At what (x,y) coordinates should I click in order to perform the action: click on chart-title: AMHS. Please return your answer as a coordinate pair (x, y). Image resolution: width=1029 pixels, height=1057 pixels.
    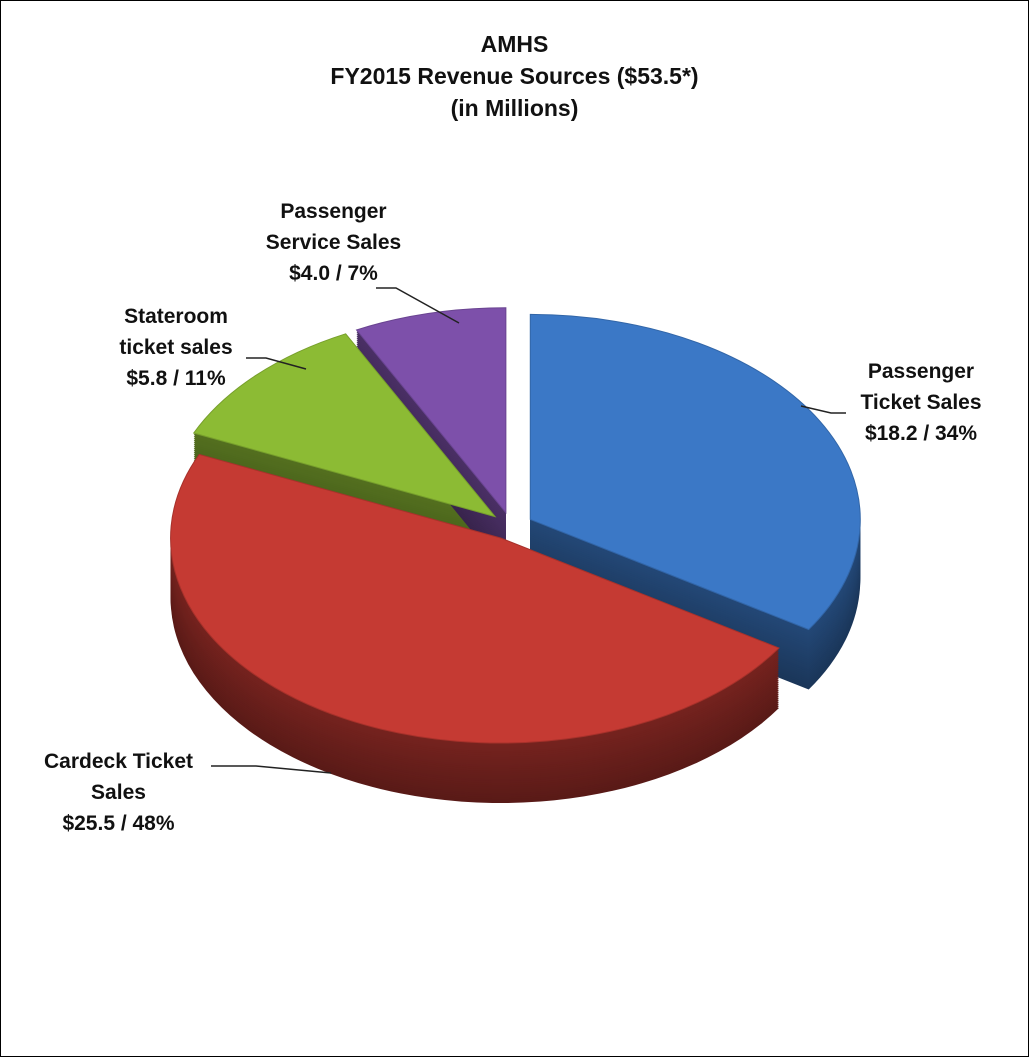
    Looking at the image, I should click on (514, 44).